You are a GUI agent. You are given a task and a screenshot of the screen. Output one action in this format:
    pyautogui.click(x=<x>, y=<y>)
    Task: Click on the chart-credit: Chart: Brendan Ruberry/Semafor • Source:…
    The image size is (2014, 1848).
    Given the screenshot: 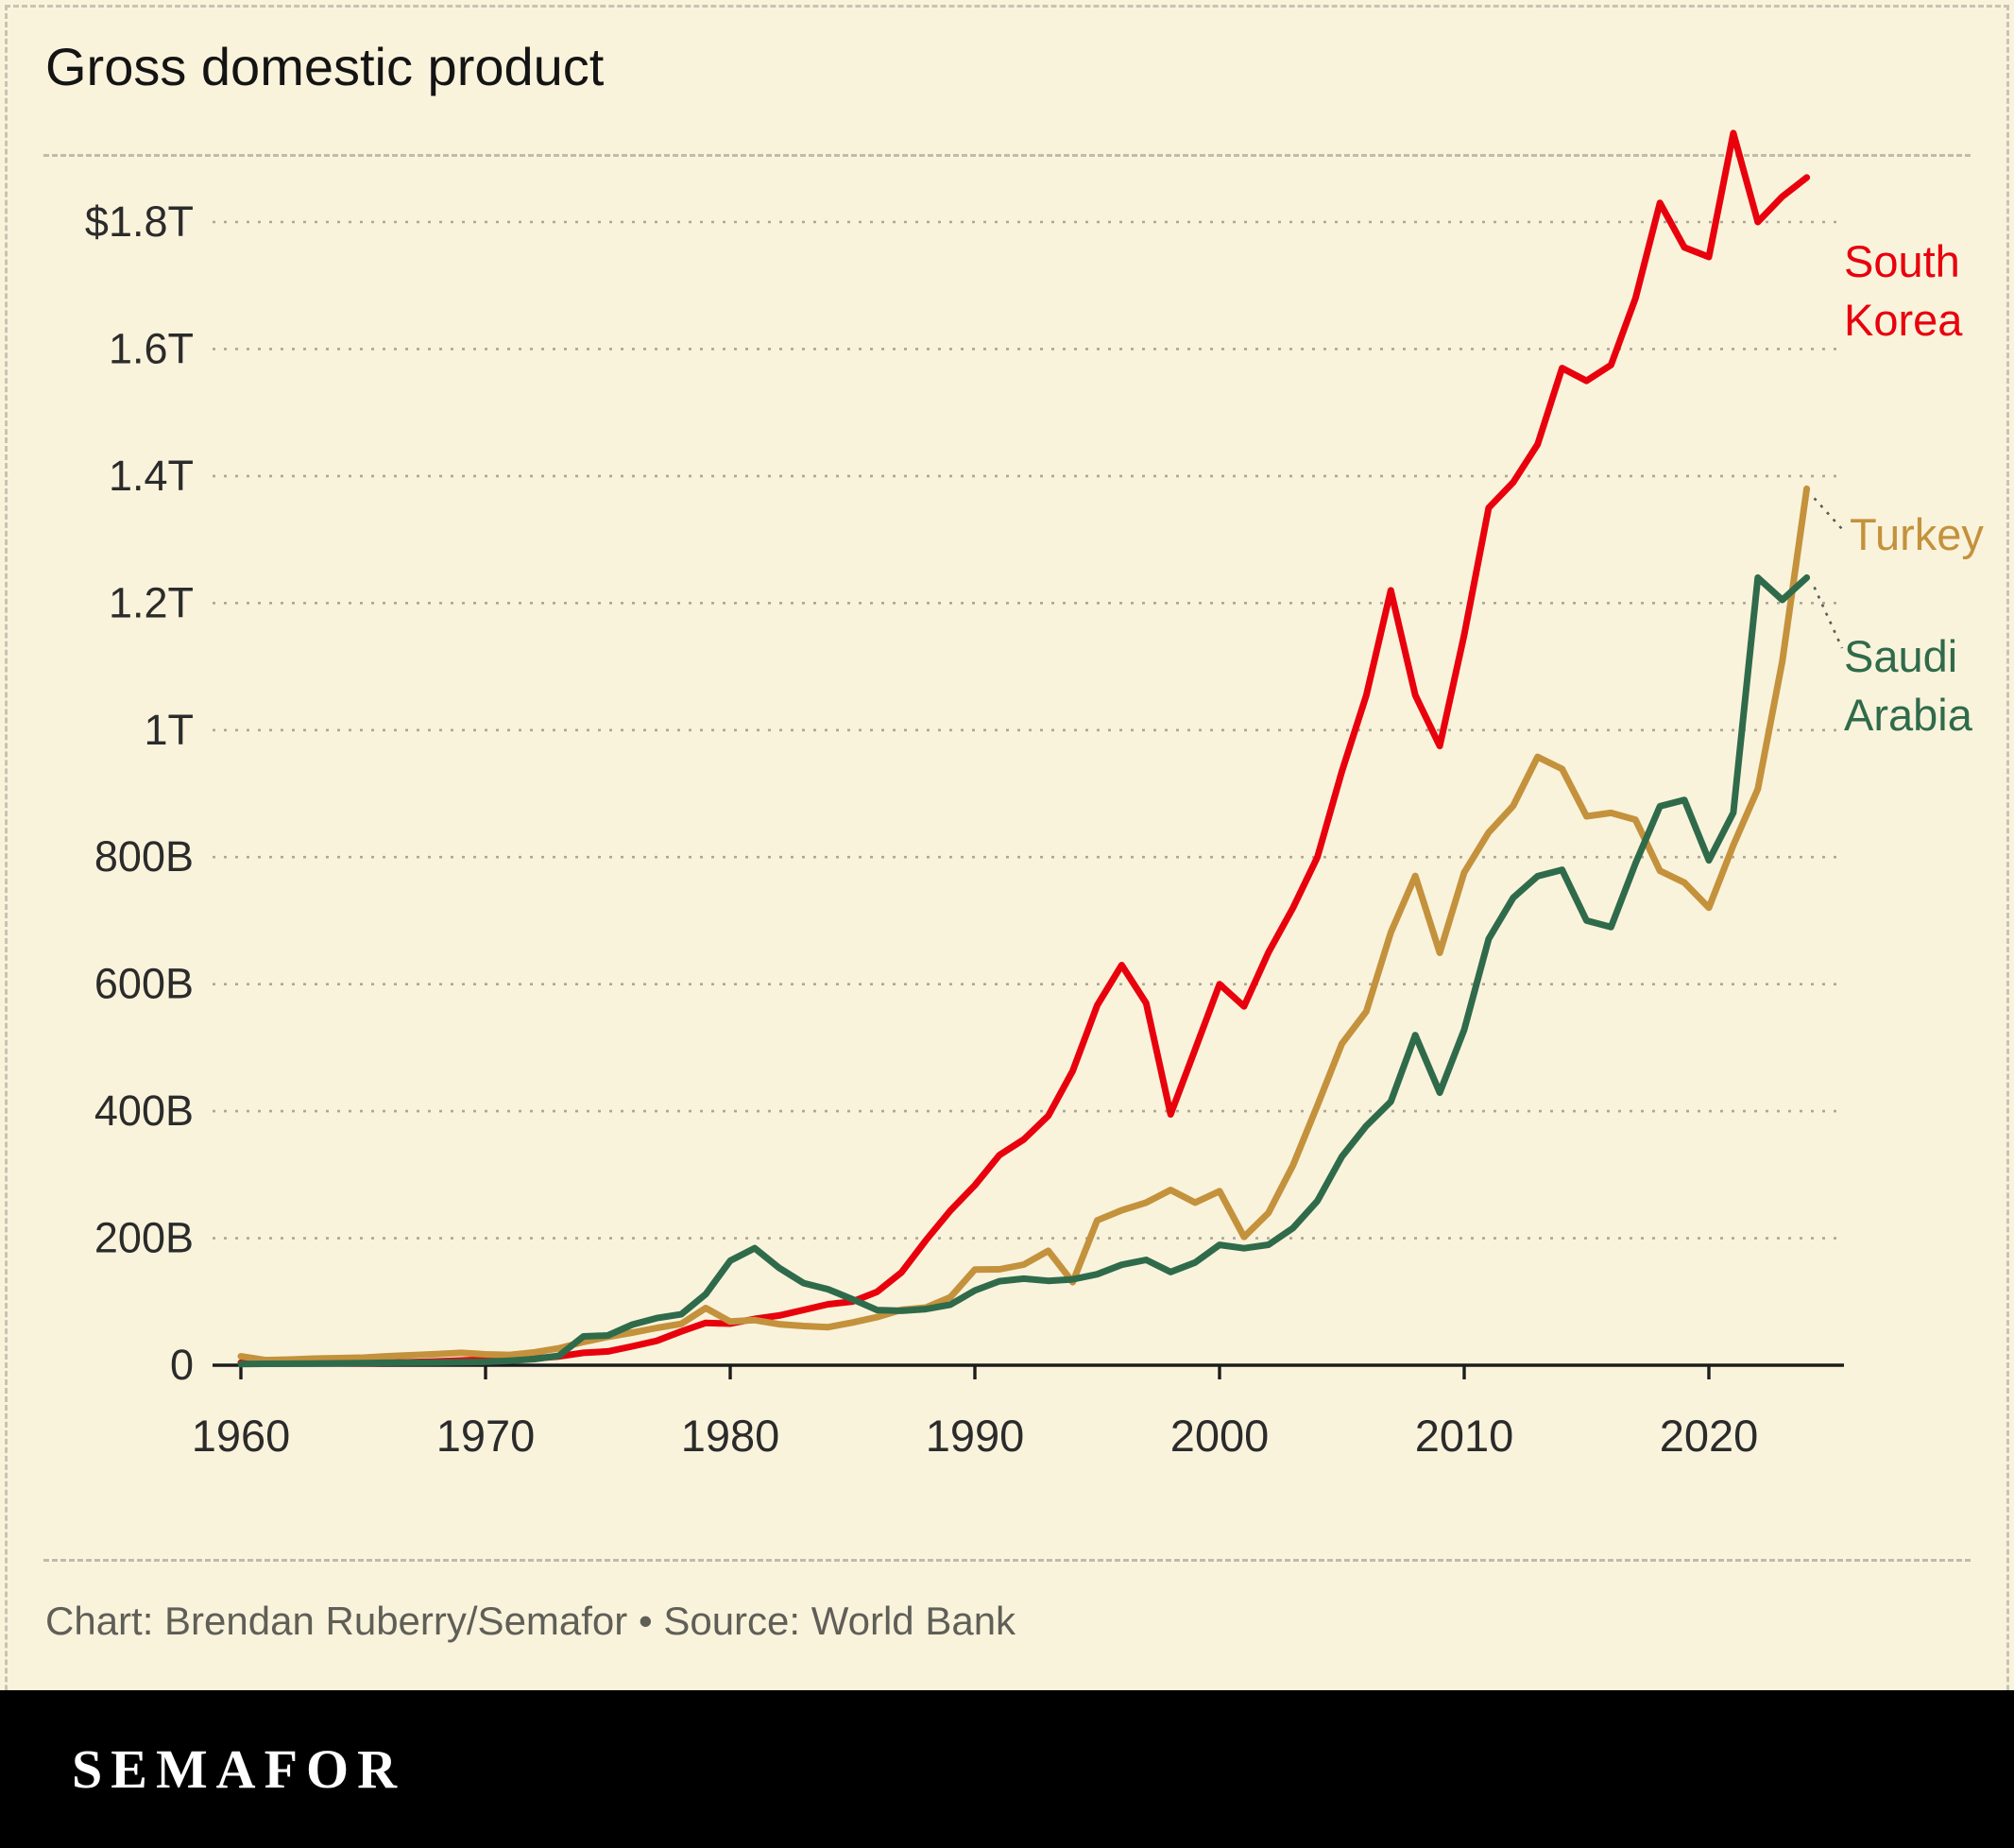 What is the action you would take?
    pyautogui.click(x=530, y=1621)
    